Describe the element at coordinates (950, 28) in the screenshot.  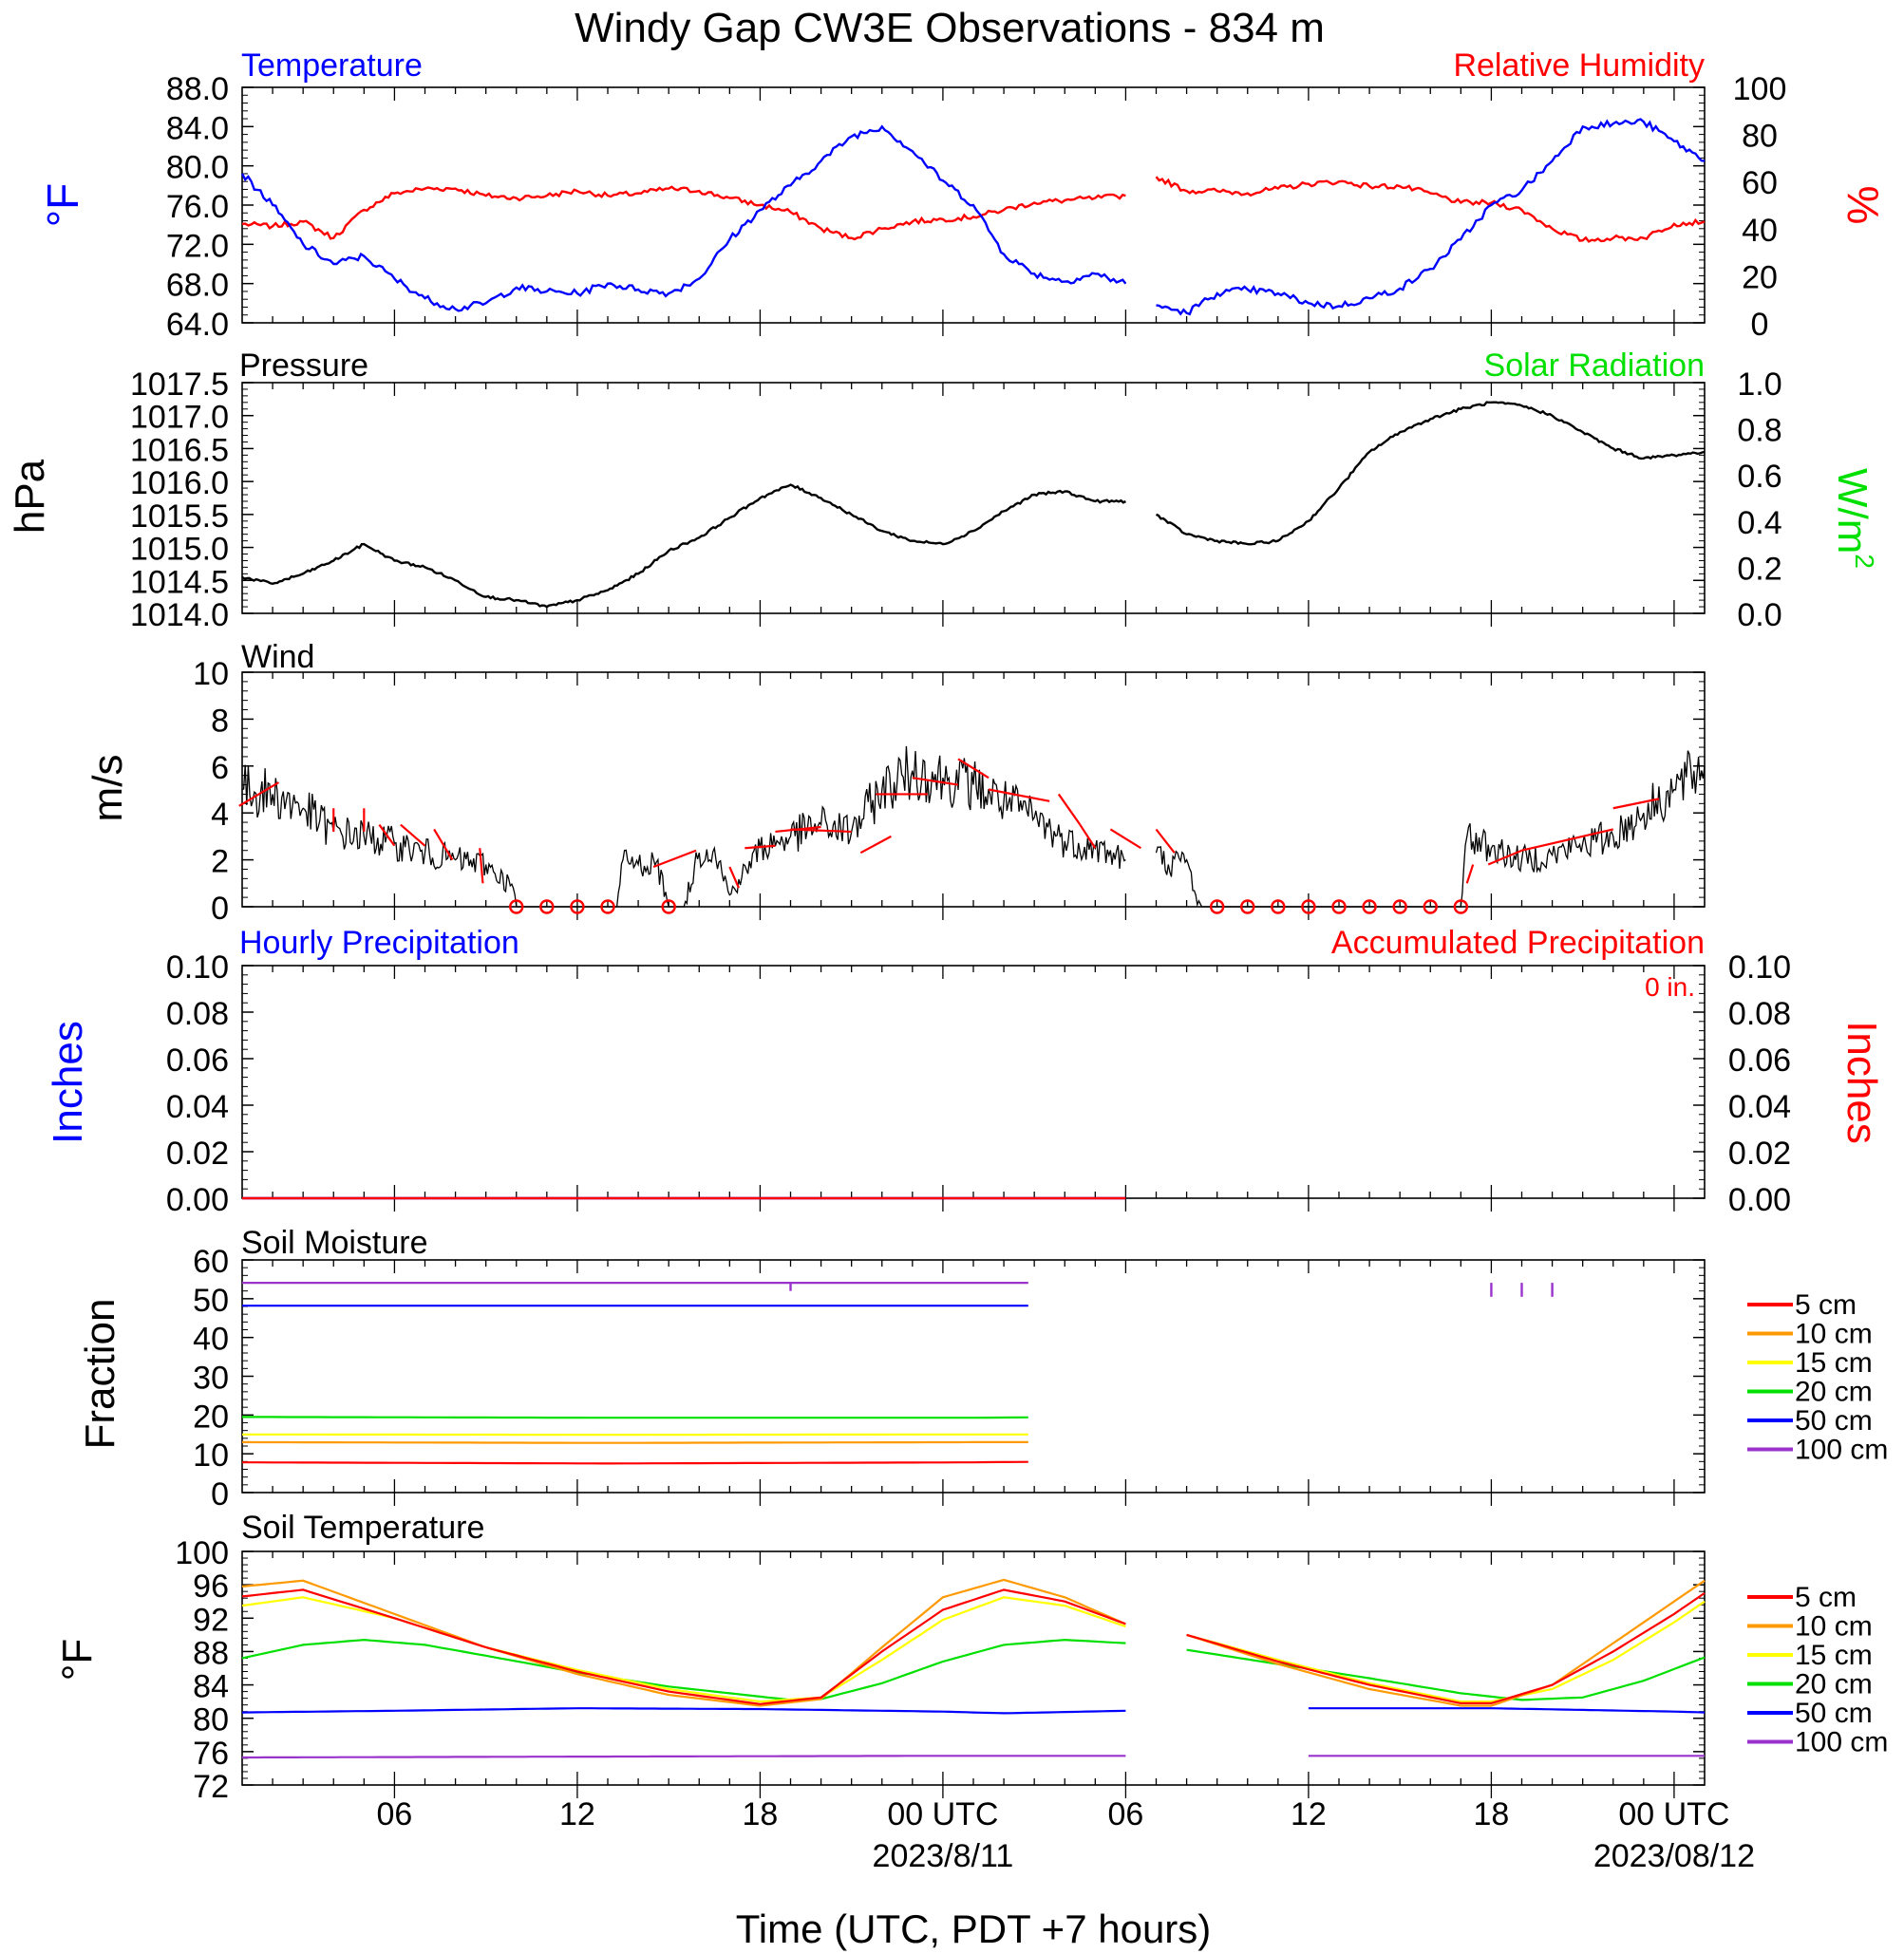
I see `figure-title: Windy Gap CW3E Observations - 834 m` at that location.